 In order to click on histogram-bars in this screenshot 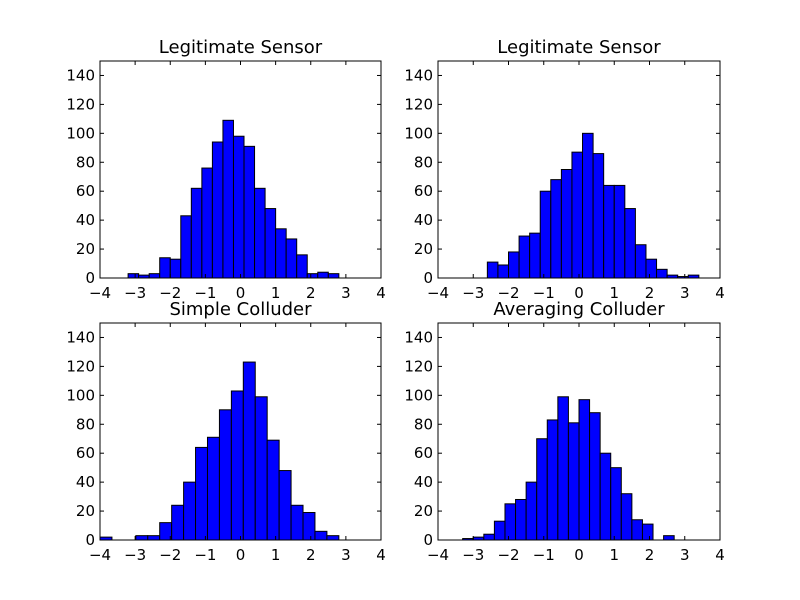, I will do `click(593, 205)`.